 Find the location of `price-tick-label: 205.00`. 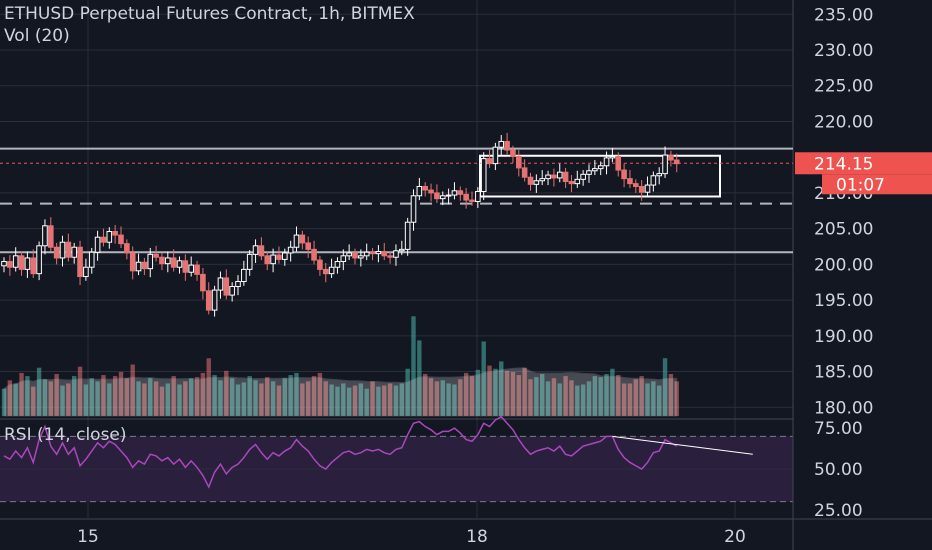

price-tick-label: 205.00 is located at coordinates (843, 230).